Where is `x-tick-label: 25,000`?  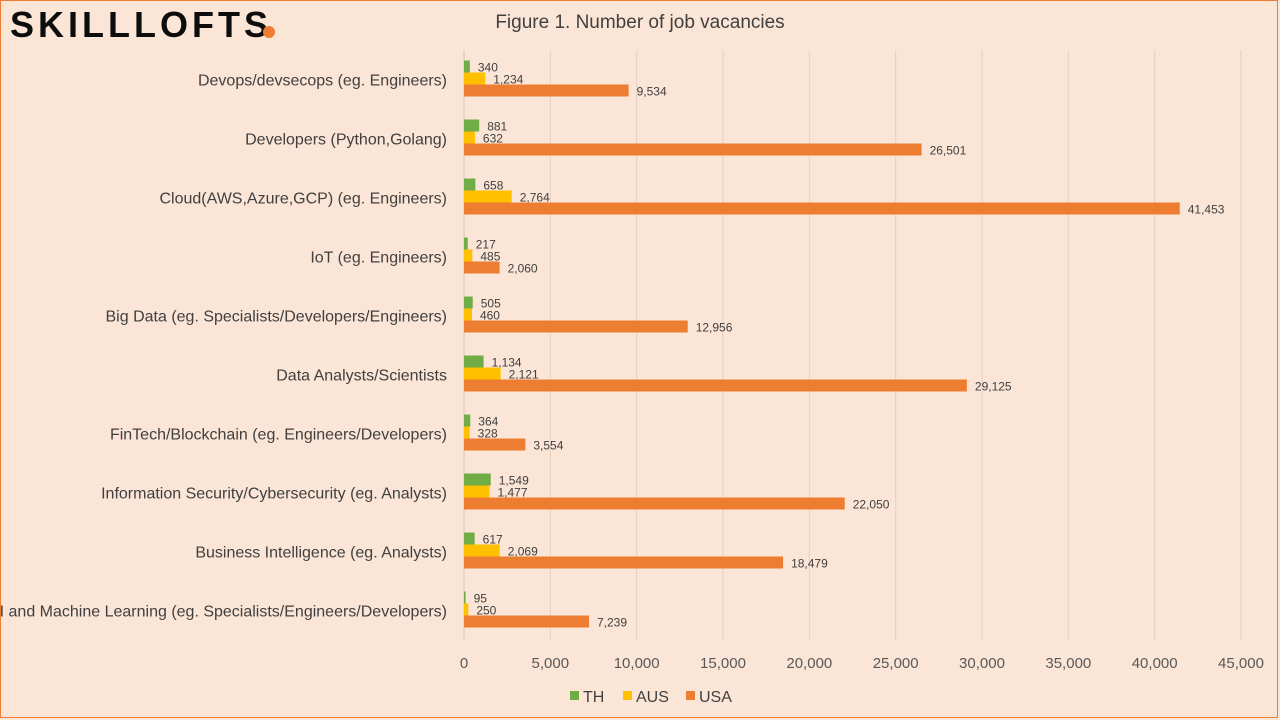
x-tick-label: 25,000 is located at coordinates (896, 663).